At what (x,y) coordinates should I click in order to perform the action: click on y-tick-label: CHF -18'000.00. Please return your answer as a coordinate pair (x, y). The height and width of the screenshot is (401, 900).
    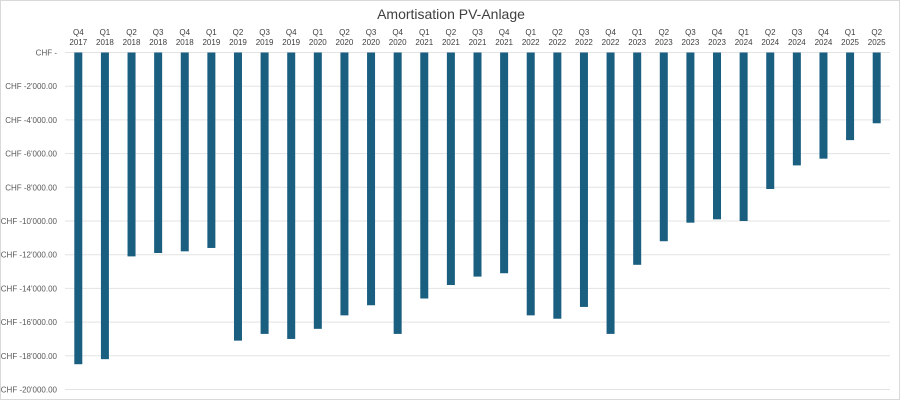
    Looking at the image, I should click on (29, 356).